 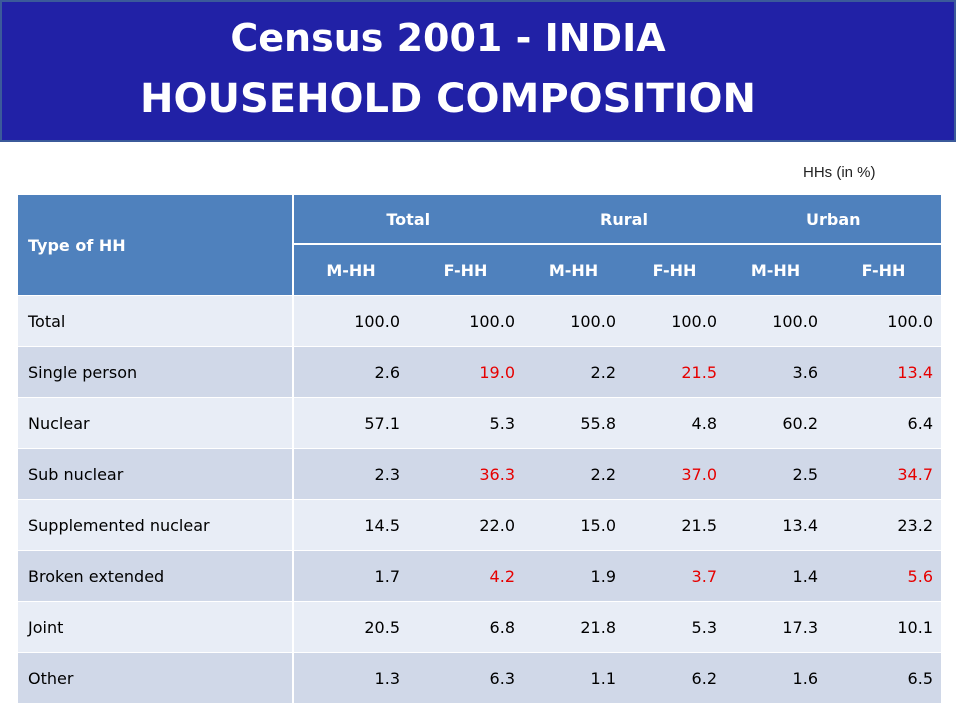 I want to click on cell-rural-fhh: 5.3, so click(x=674, y=627).